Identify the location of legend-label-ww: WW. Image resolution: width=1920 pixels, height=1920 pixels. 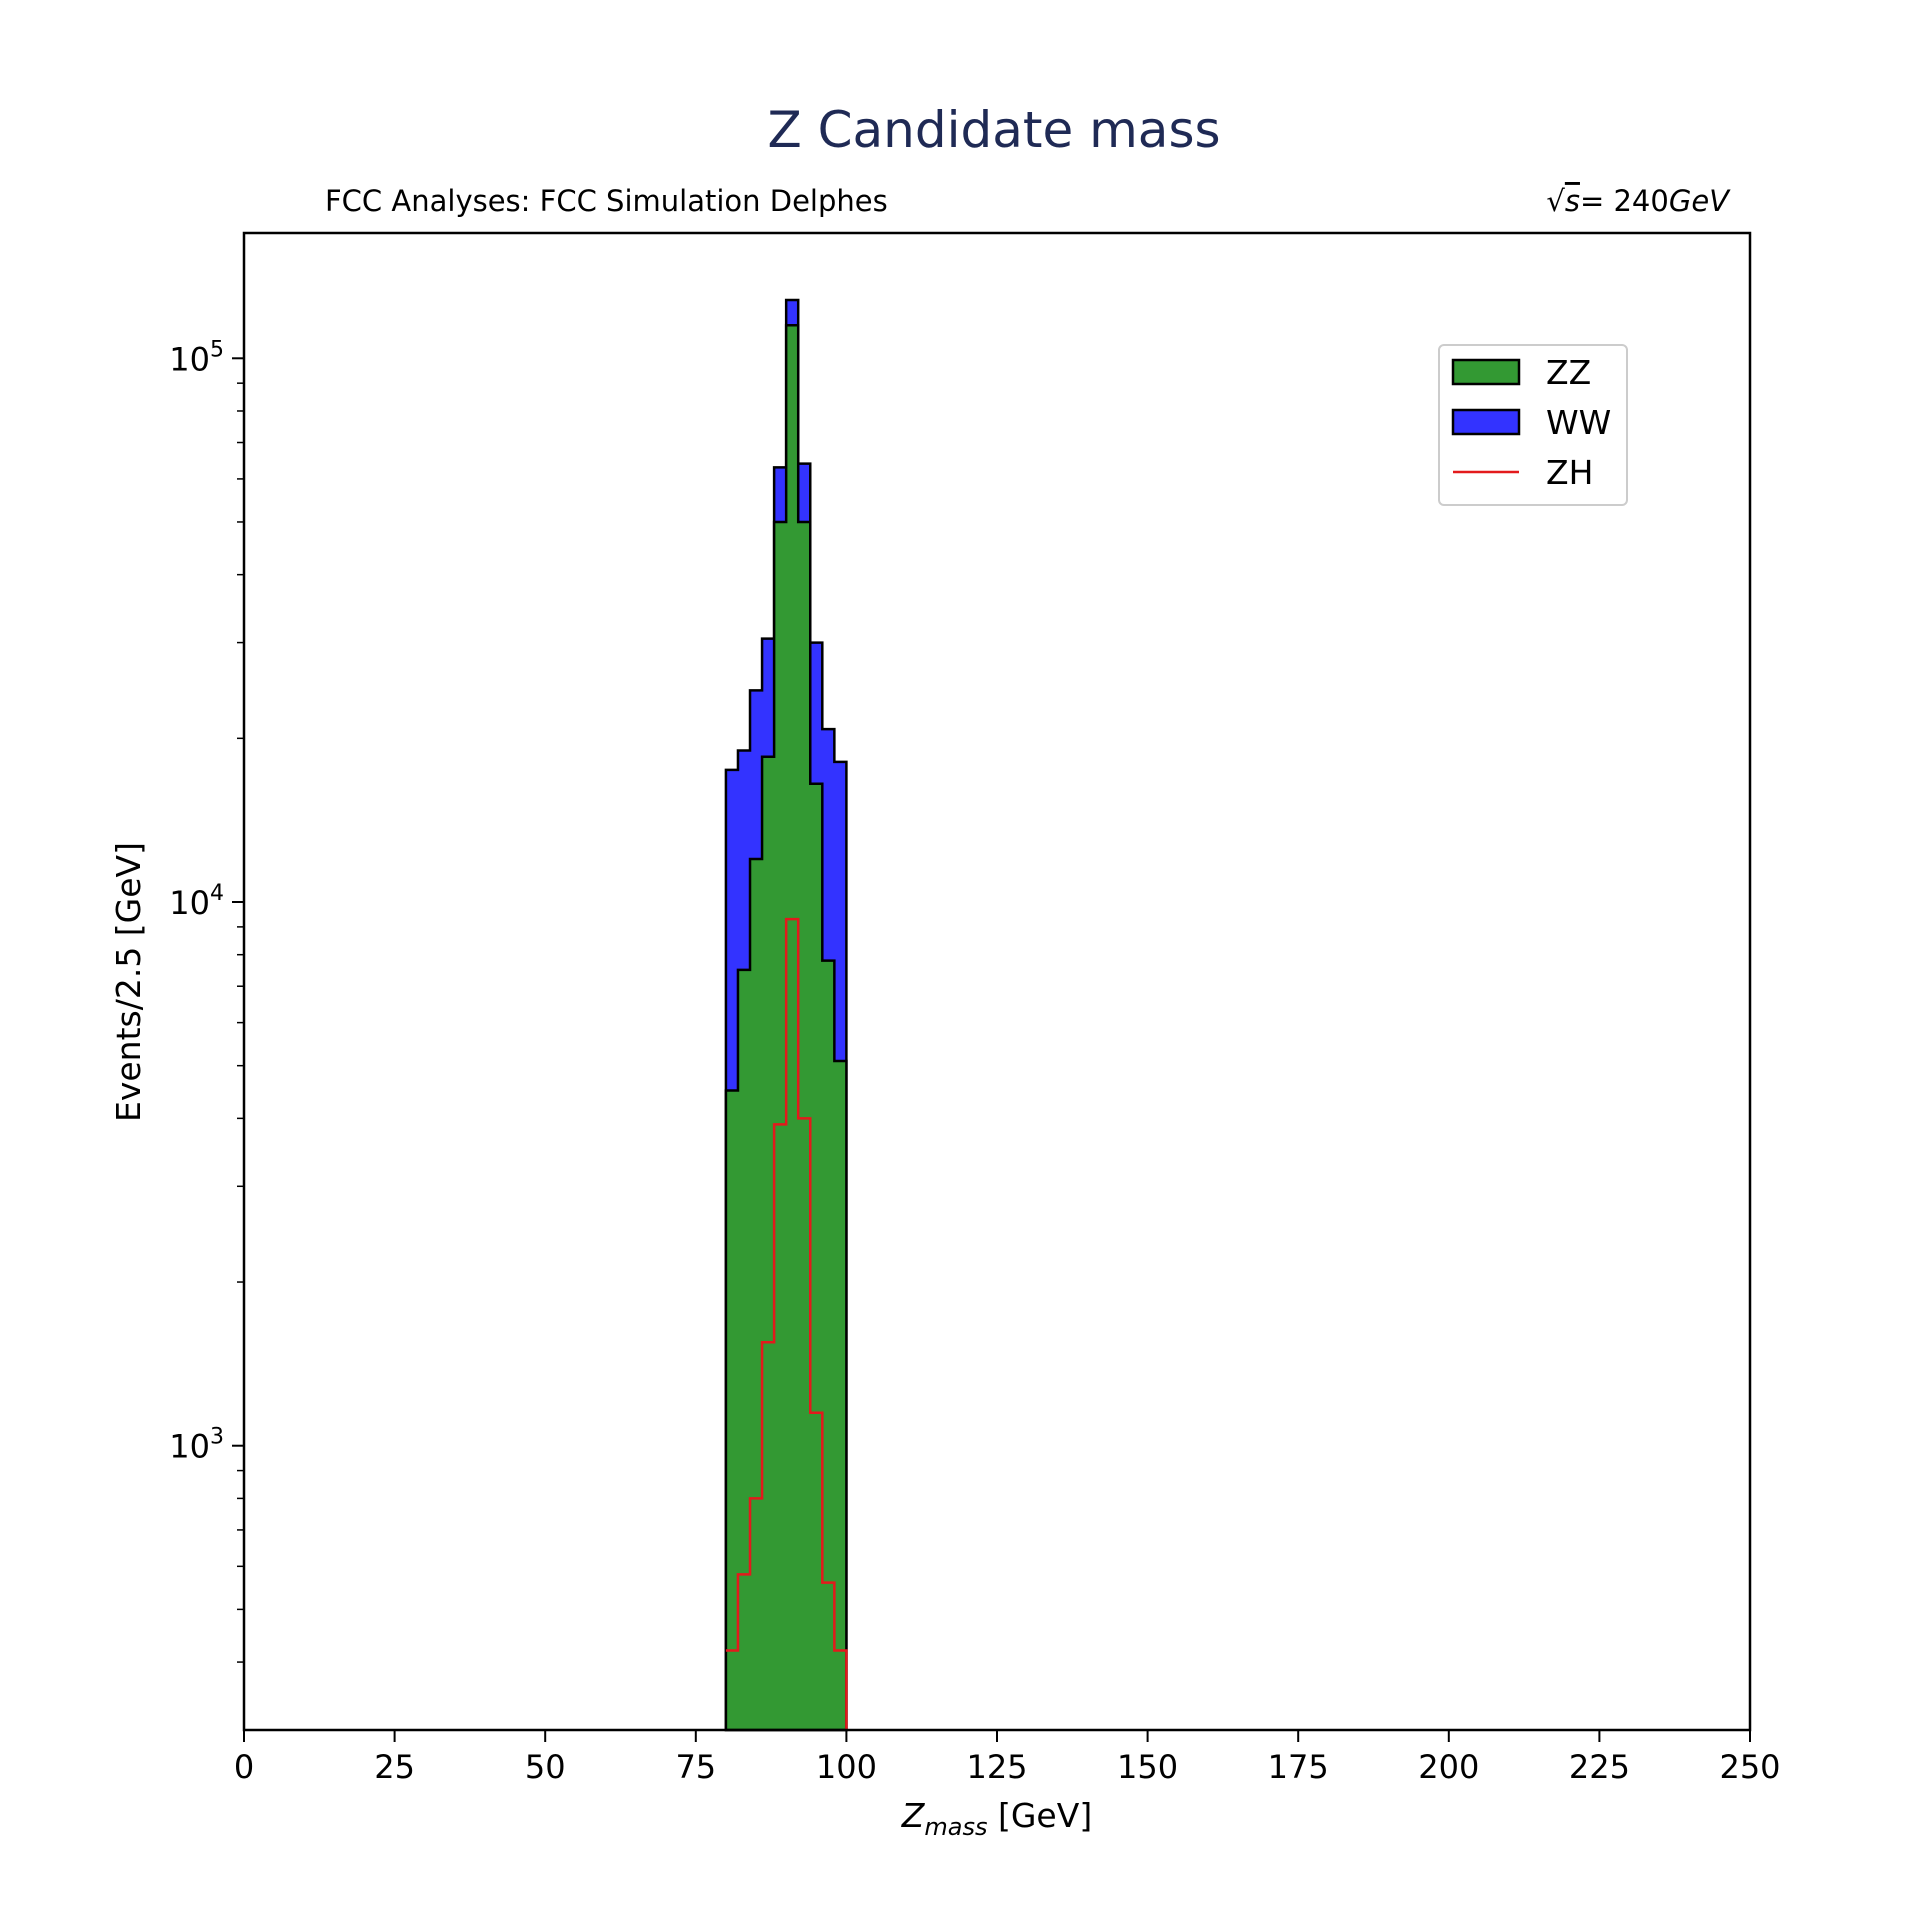
(1578, 422).